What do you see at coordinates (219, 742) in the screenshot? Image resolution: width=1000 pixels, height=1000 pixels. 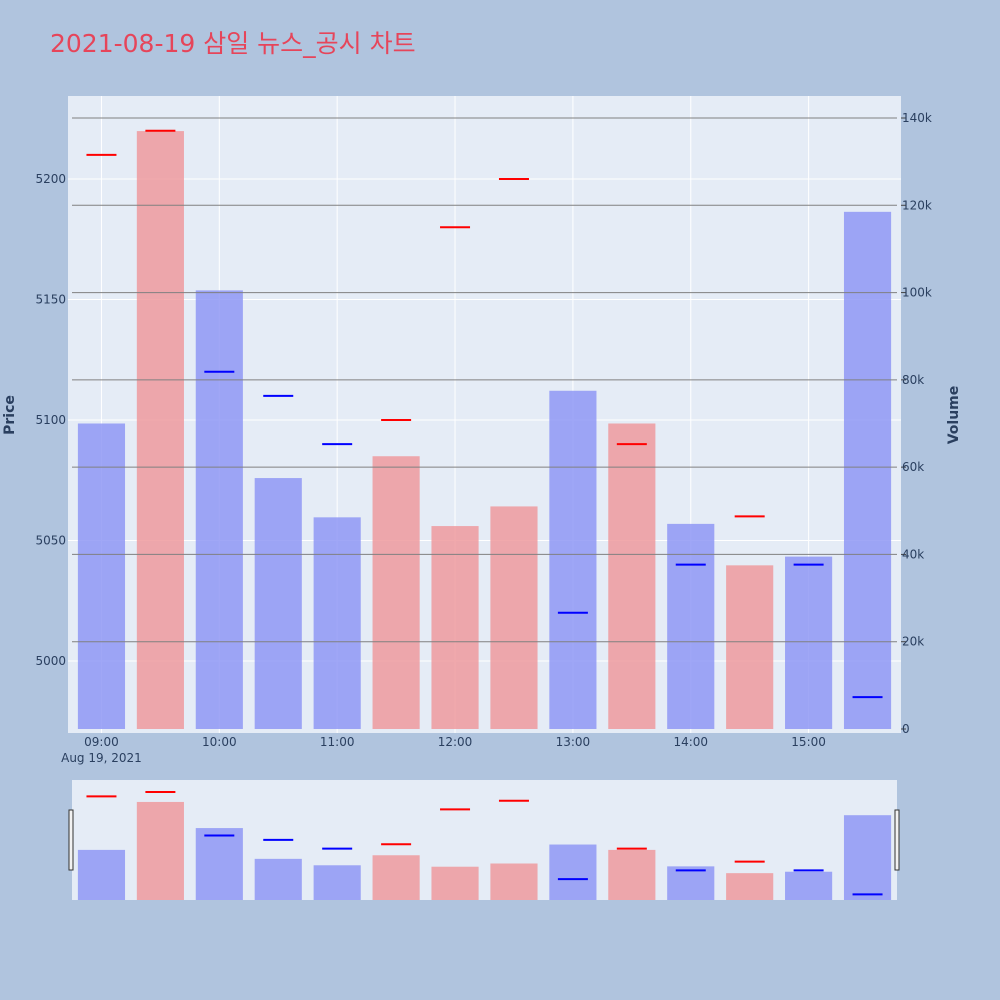 I see `time-tick-label: 10:00` at bounding box center [219, 742].